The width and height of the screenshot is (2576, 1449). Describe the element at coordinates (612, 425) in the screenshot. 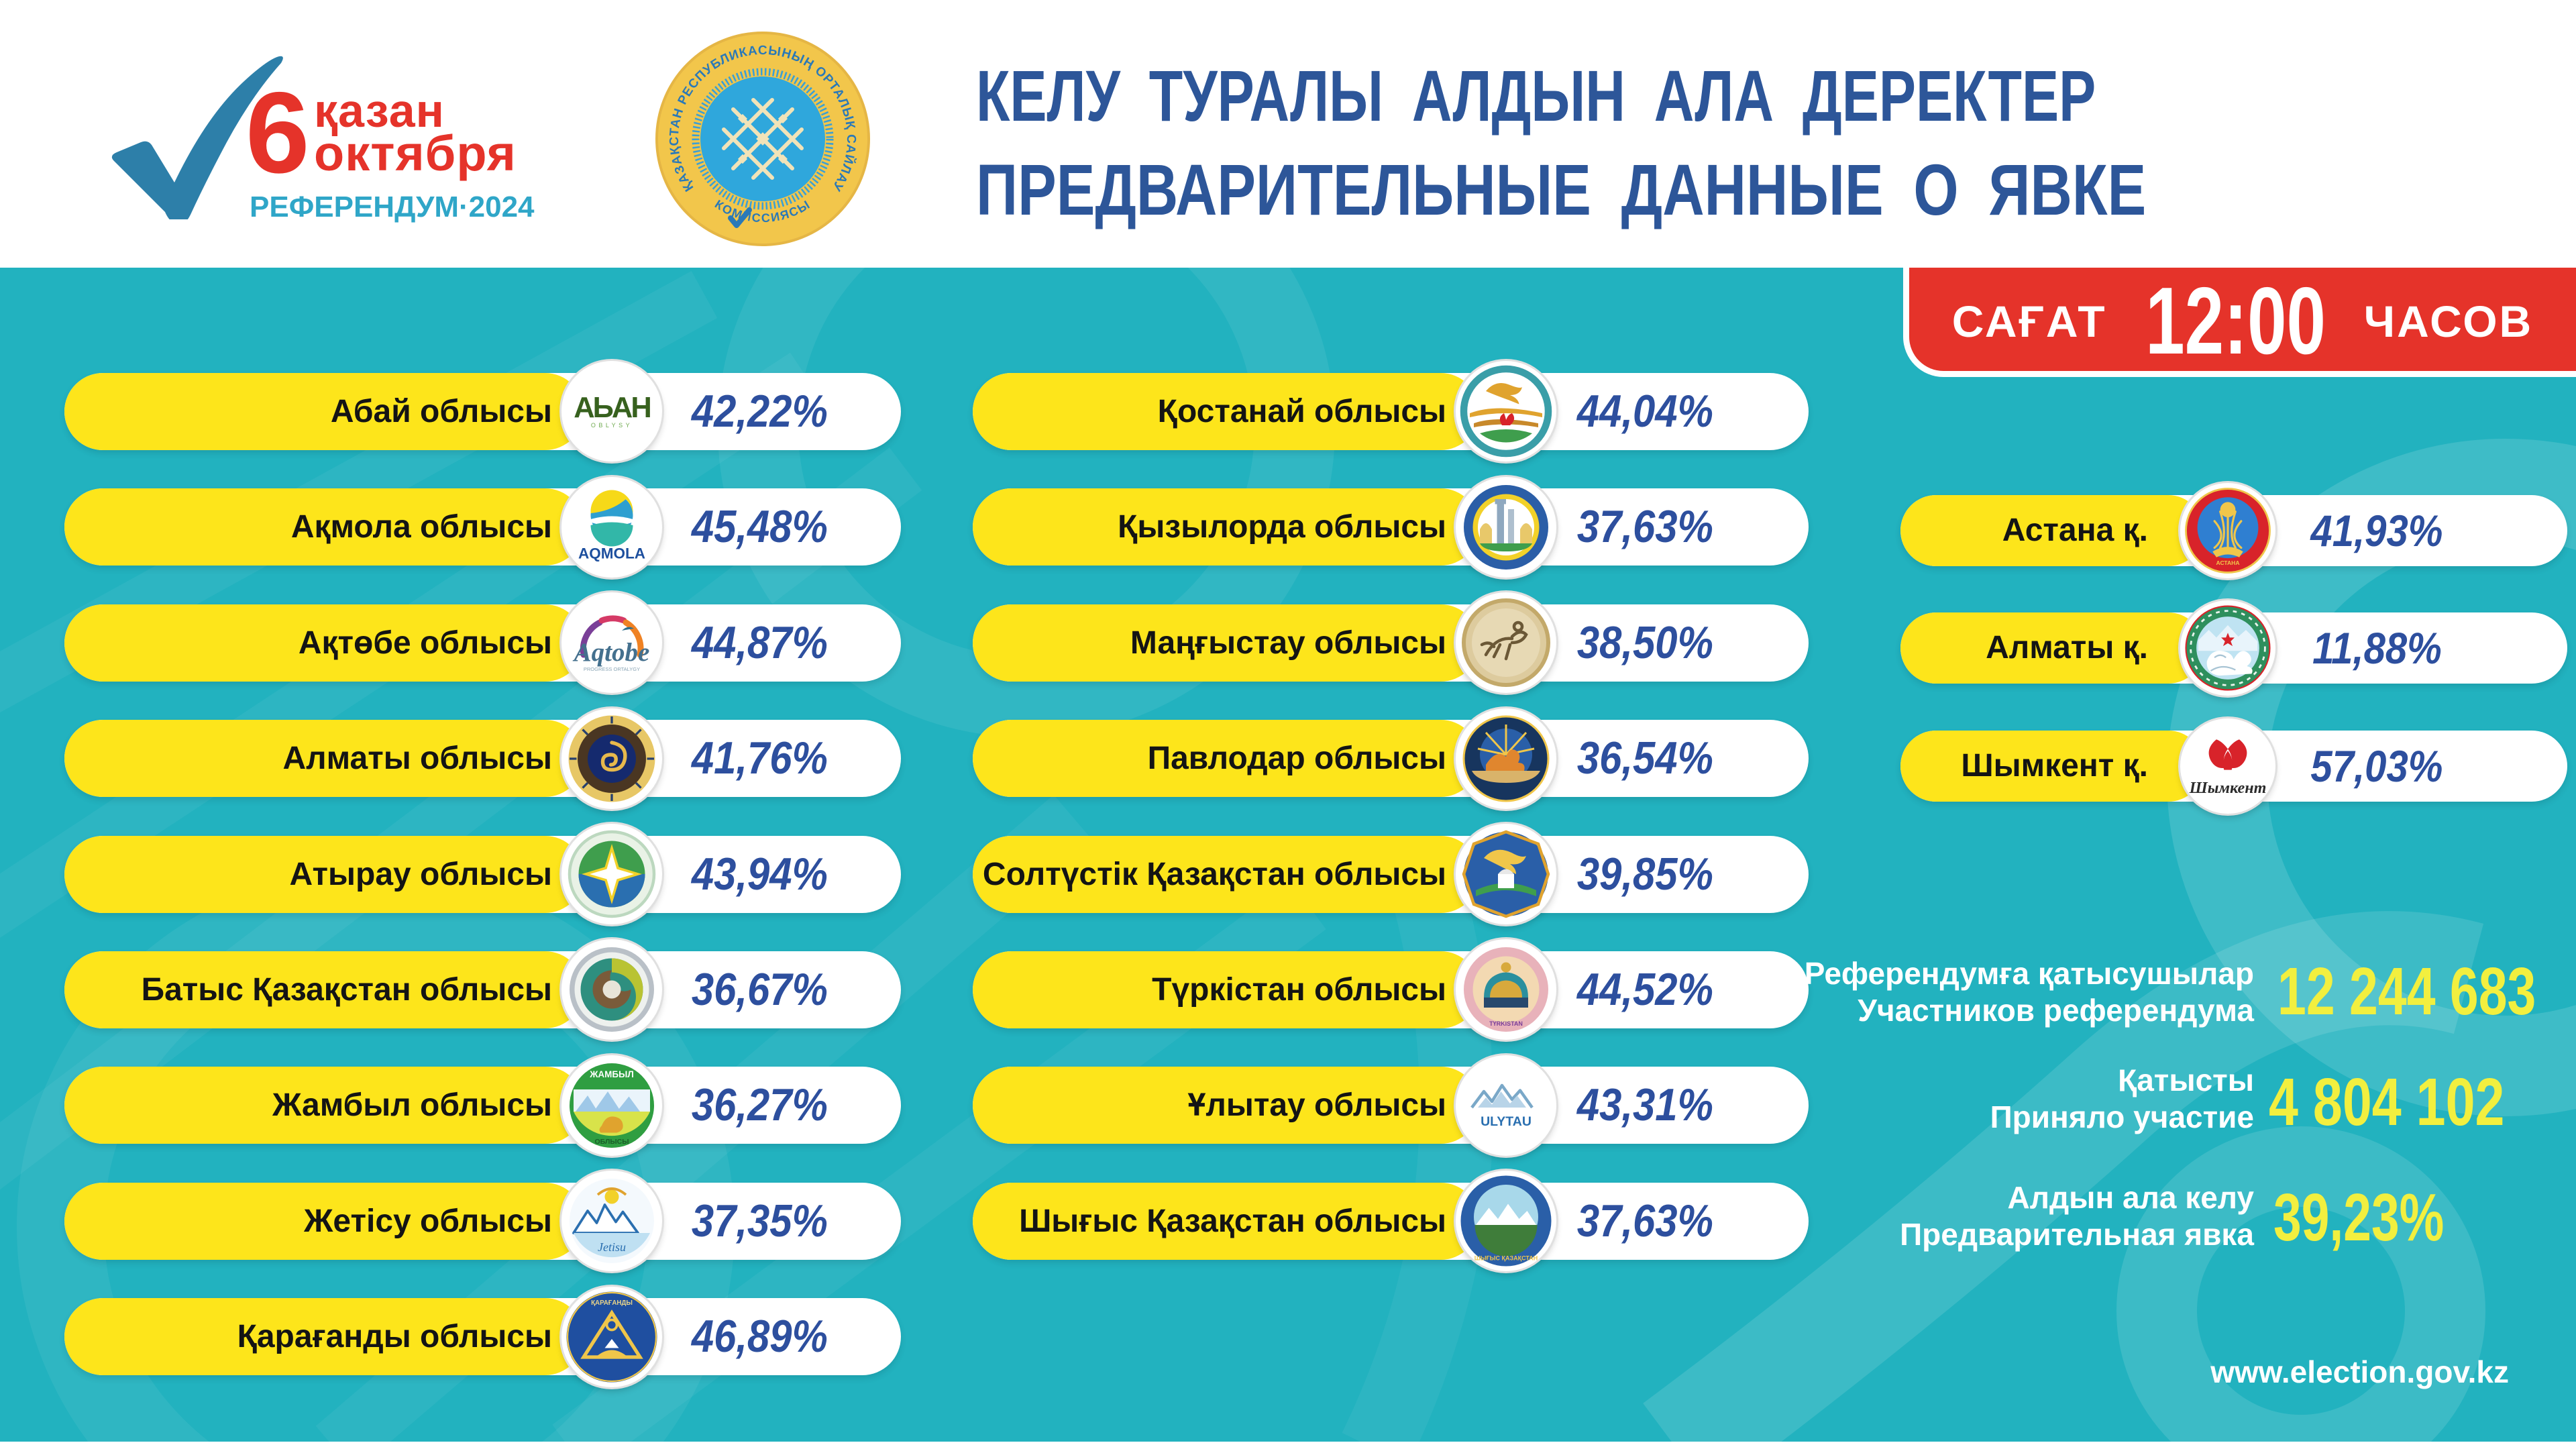

I see `svg-text: OBLYSY` at that location.